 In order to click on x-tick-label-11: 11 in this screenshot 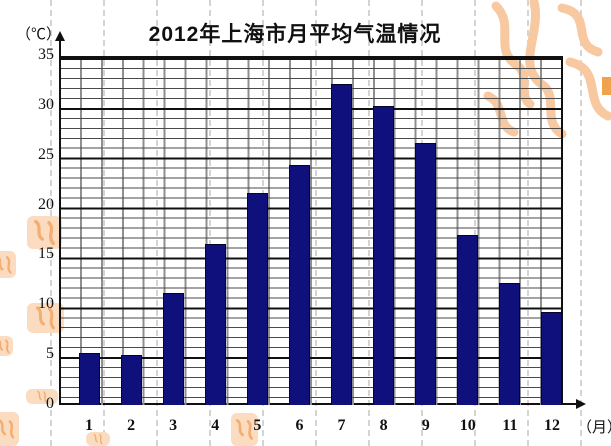, I will do `click(510, 425)`.